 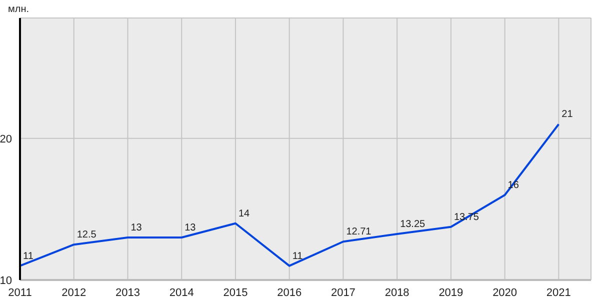 I want to click on x-tick-label: 2012, so click(x=74, y=292).